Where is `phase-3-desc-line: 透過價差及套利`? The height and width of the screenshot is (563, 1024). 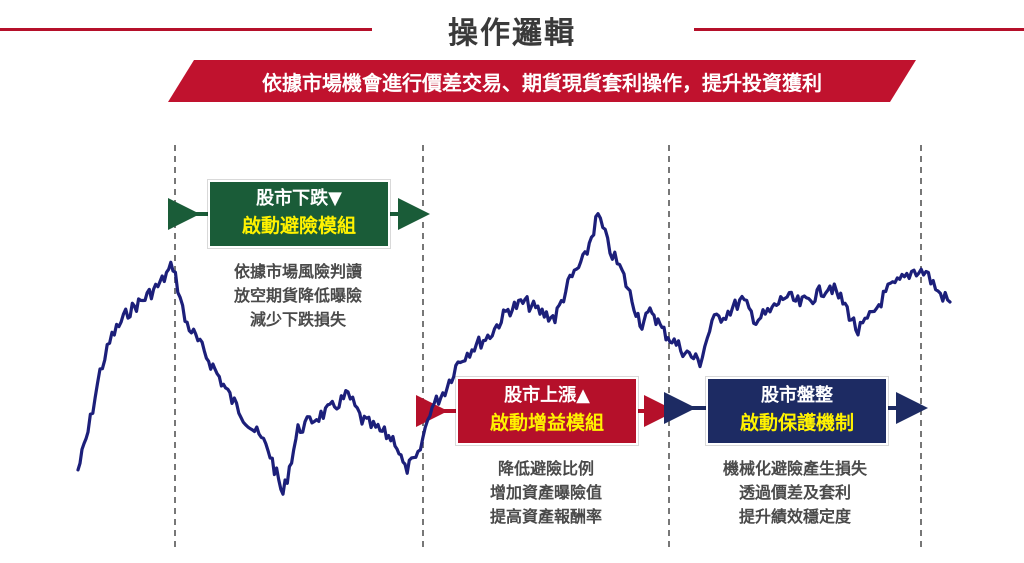
phase-3-desc-line: 透過價差及套利 is located at coordinates (794, 492).